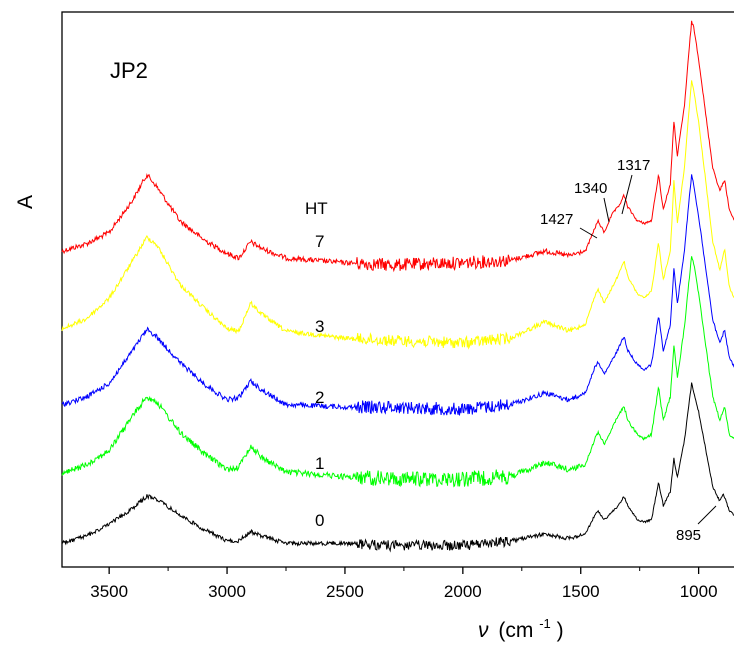  I want to click on x-tick-label: 1500, so click(581, 591).